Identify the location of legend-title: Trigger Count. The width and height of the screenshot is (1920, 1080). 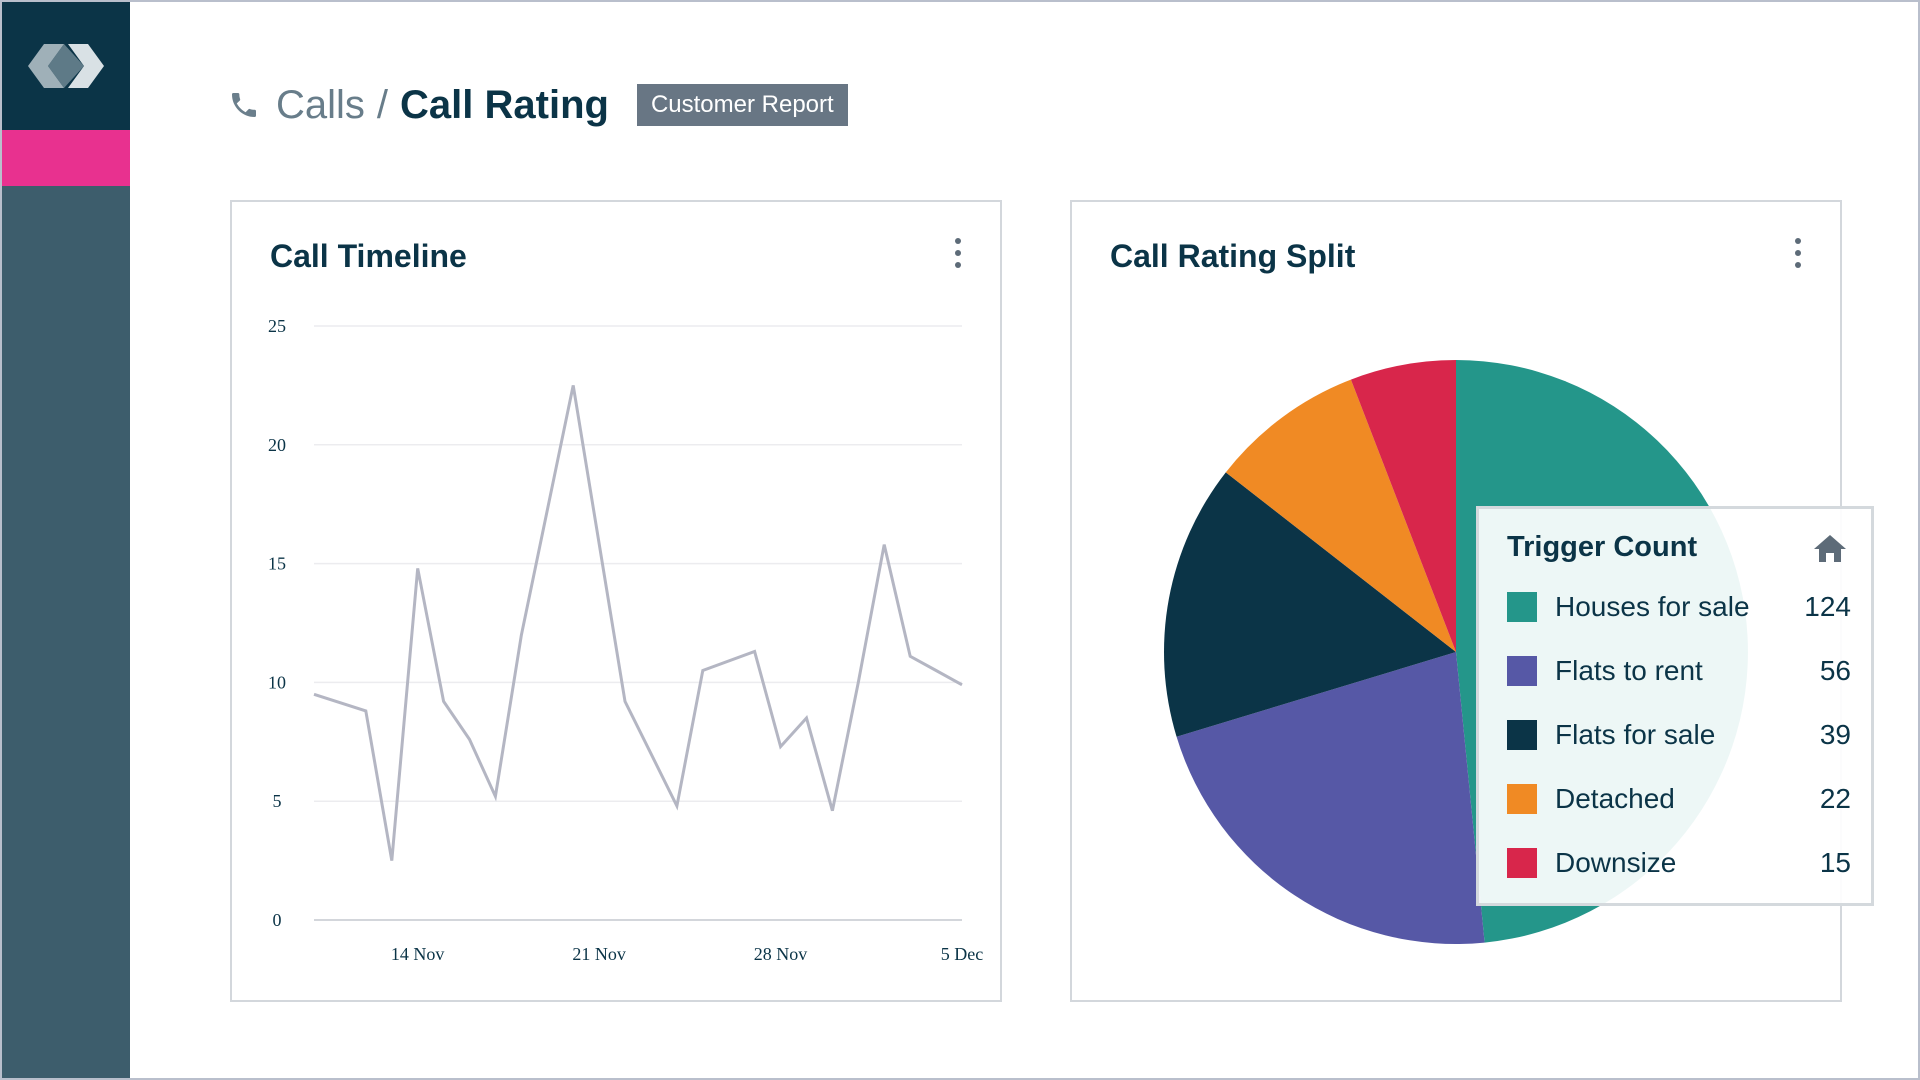
(1602, 547).